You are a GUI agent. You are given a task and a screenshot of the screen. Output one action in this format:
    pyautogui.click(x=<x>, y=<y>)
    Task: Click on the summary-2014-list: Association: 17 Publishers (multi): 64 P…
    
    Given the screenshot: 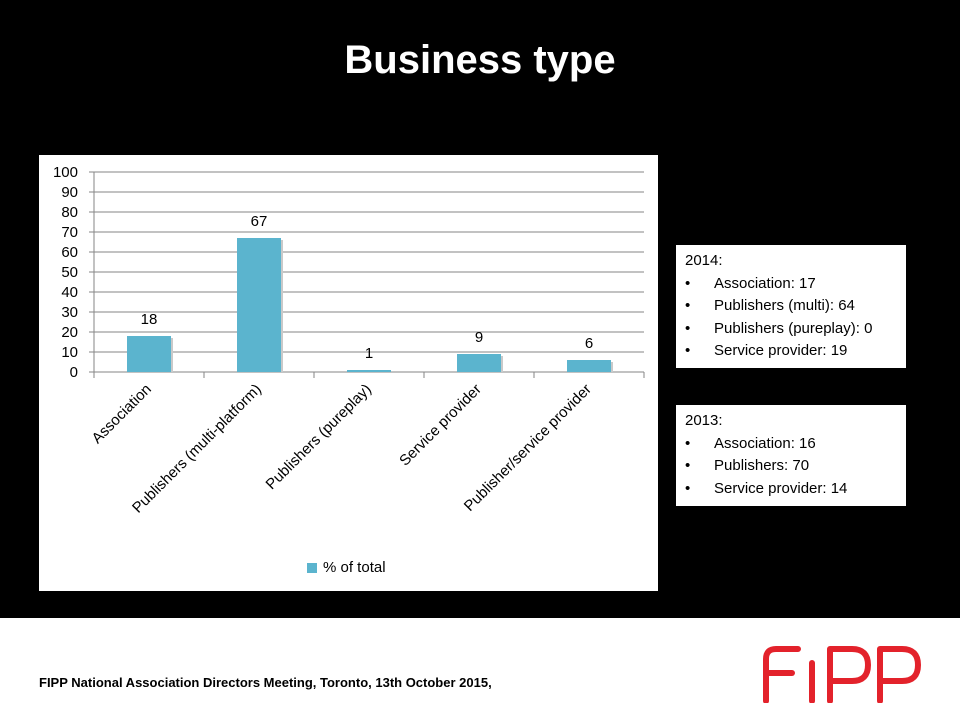 What is the action you would take?
    pyautogui.click(x=790, y=318)
    